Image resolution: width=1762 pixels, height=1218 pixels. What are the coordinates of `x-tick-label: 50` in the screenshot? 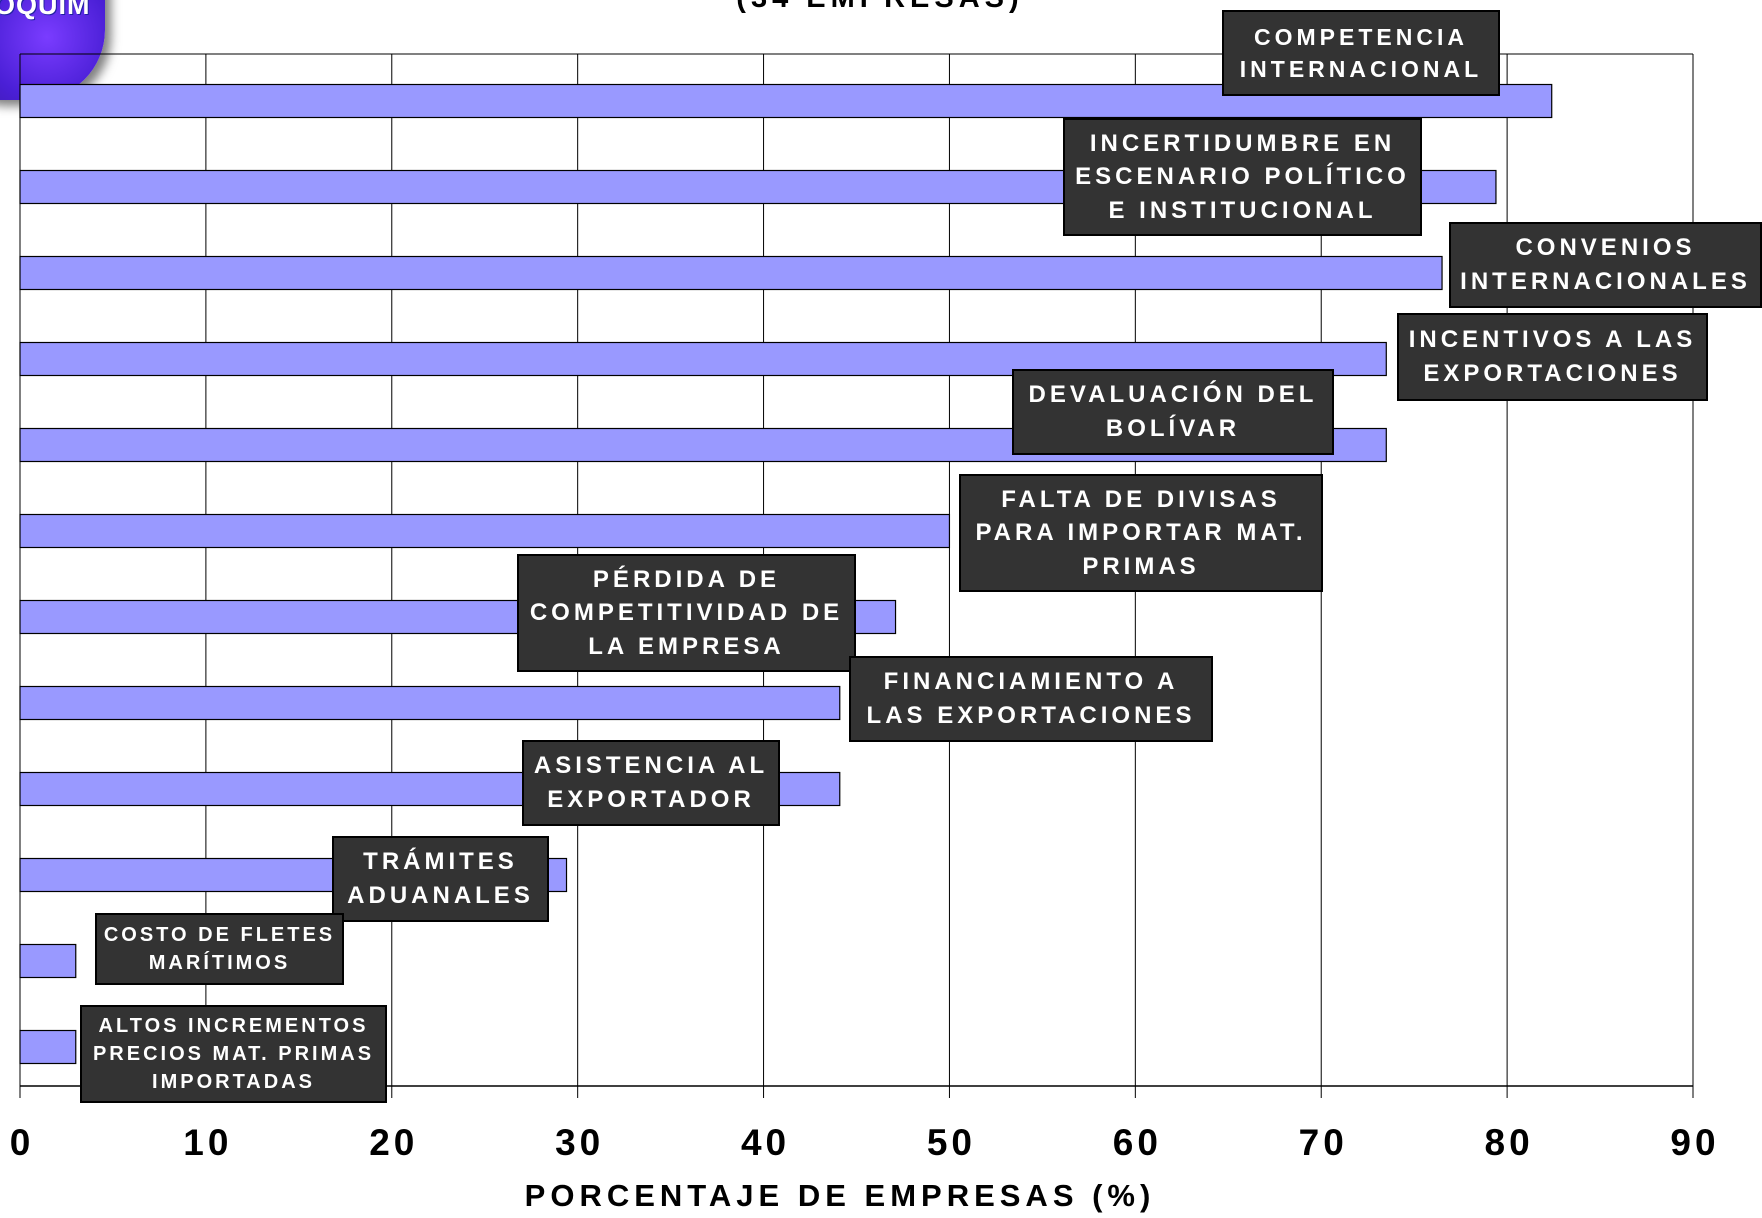 It's located at (951, 1142).